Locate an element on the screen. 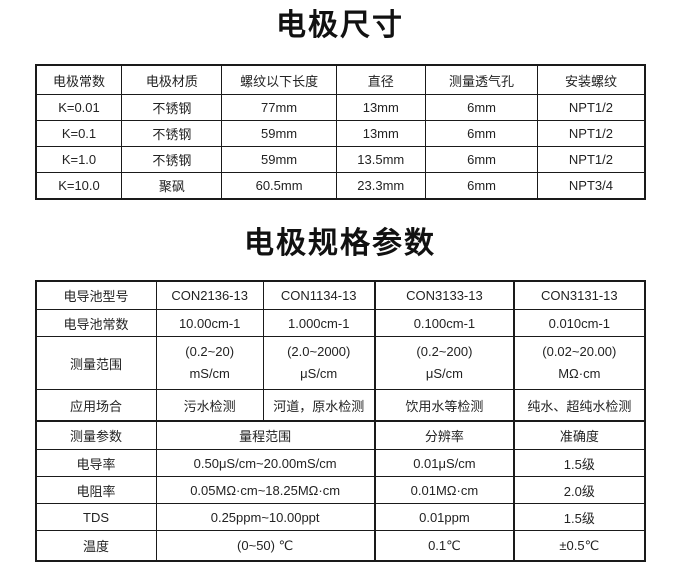 The height and width of the screenshot is (587, 680). dim-row-k100: K=10.0 聚砜 60.5mm 23.3mm 6mm NPT3/4 is located at coordinates (339, 186).